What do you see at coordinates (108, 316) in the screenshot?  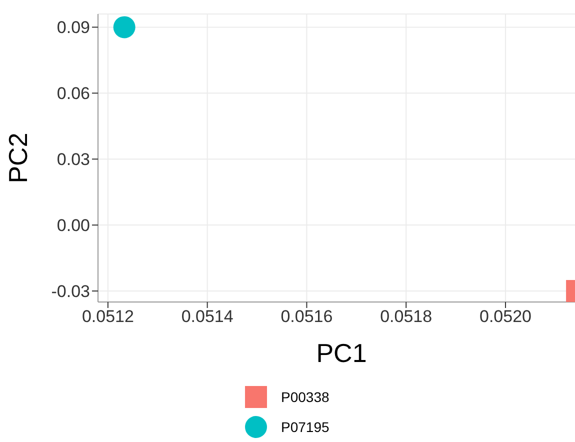 I see `x-tick-label: 0.0512` at bounding box center [108, 316].